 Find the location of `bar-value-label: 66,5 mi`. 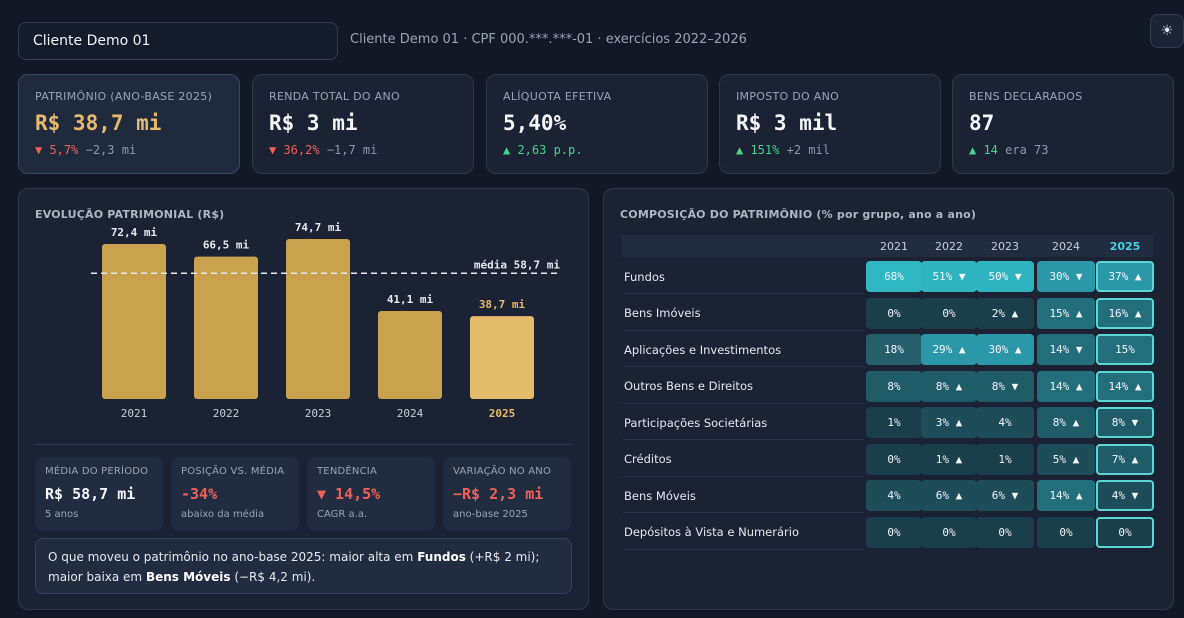

bar-value-label: 66,5 mi is located at coordinates (226, 245).